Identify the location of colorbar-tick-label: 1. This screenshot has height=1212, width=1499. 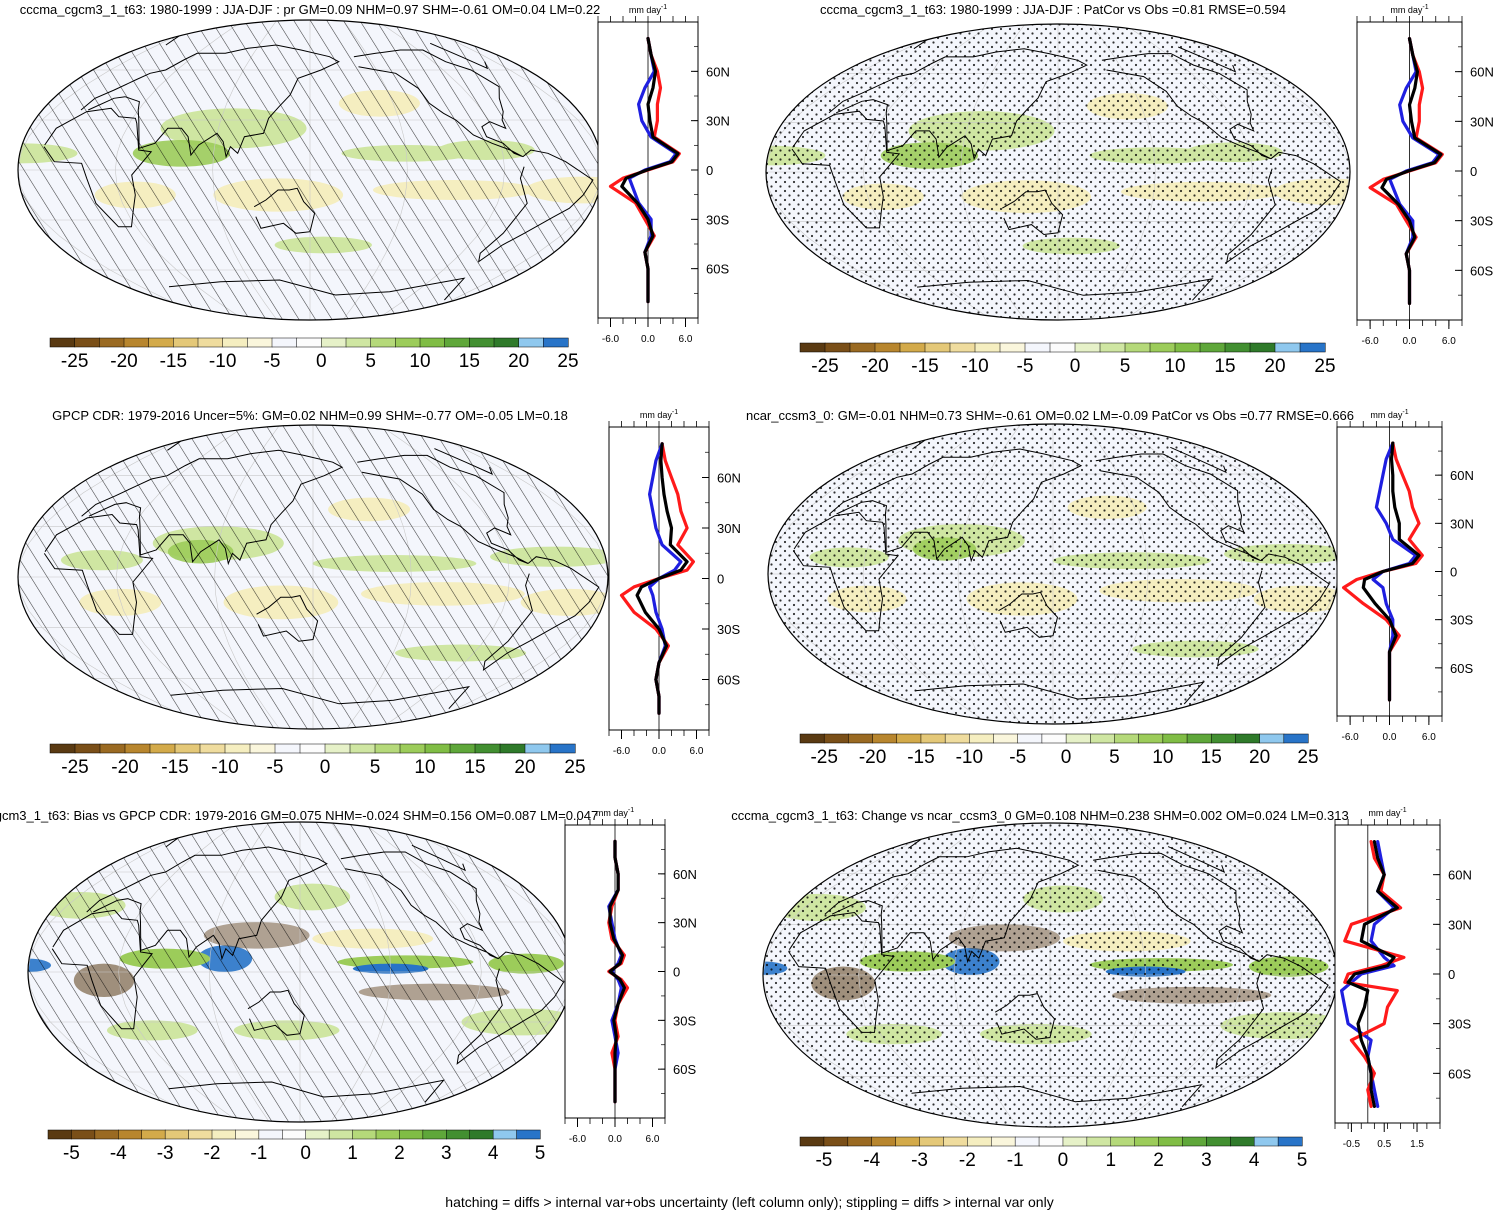
(1110, 1160).